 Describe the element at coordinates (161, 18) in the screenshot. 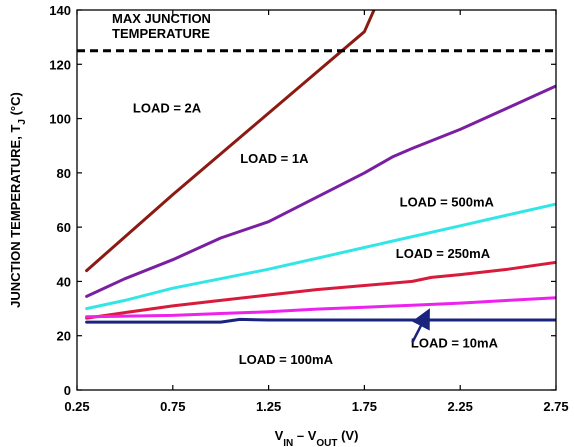

I see `max-junction-label-line: MAX JUNCTION` at that location.